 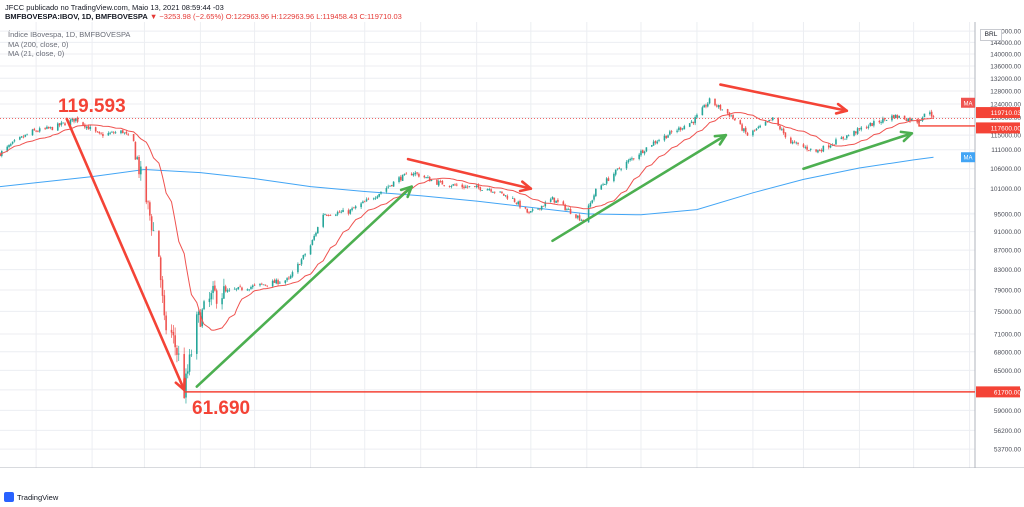 I want to click on ma-tag, so click(x=968, y=102).